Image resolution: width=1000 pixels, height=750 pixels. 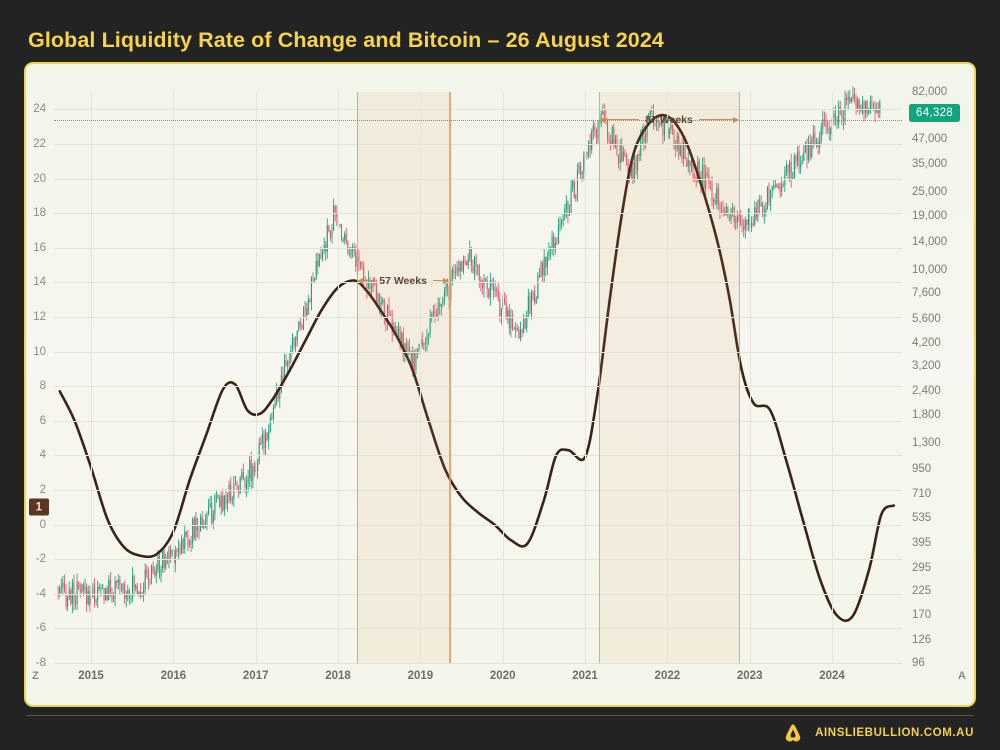 What do you see at coordinates (585, 676) in the screenshot?
I see `x-axis-tick: 2021` at bounding box center [585, 676].